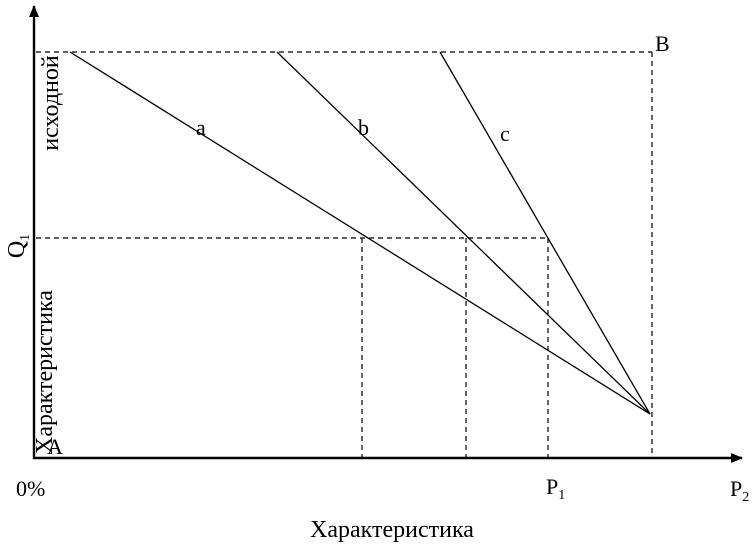  Describe the element at coordinates (561, 495) in the screenshot. I see `p1-sub: 1` at that location.